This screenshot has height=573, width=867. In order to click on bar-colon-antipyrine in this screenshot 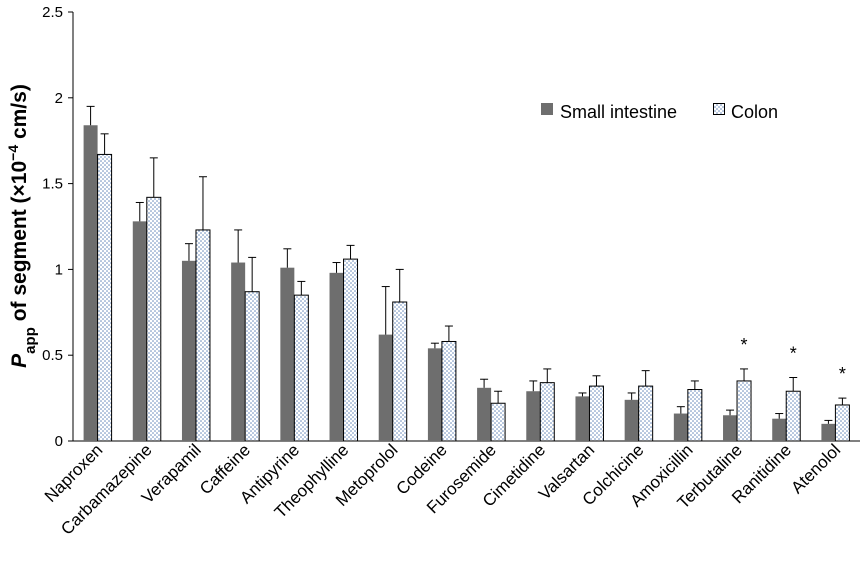, I will do `click(301, 368)`.